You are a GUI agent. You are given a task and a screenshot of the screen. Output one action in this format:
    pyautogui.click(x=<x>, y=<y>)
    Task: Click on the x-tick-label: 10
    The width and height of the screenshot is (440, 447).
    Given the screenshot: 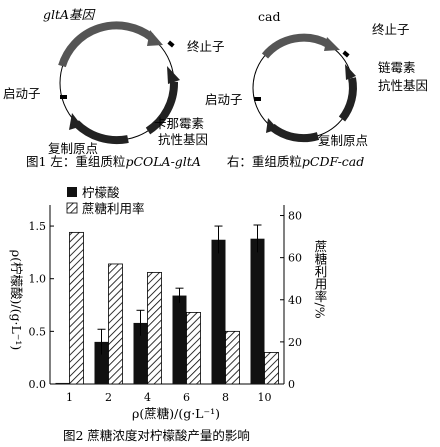 What is the action you would take?
    pyautogui.click(x=265, y=397)
    